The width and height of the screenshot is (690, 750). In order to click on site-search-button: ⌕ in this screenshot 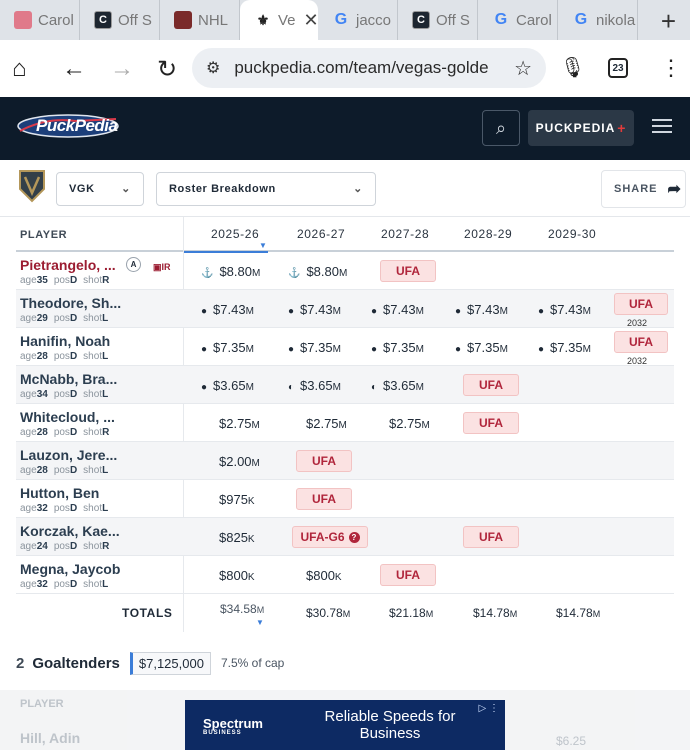, I will do `click(501, 128)`.